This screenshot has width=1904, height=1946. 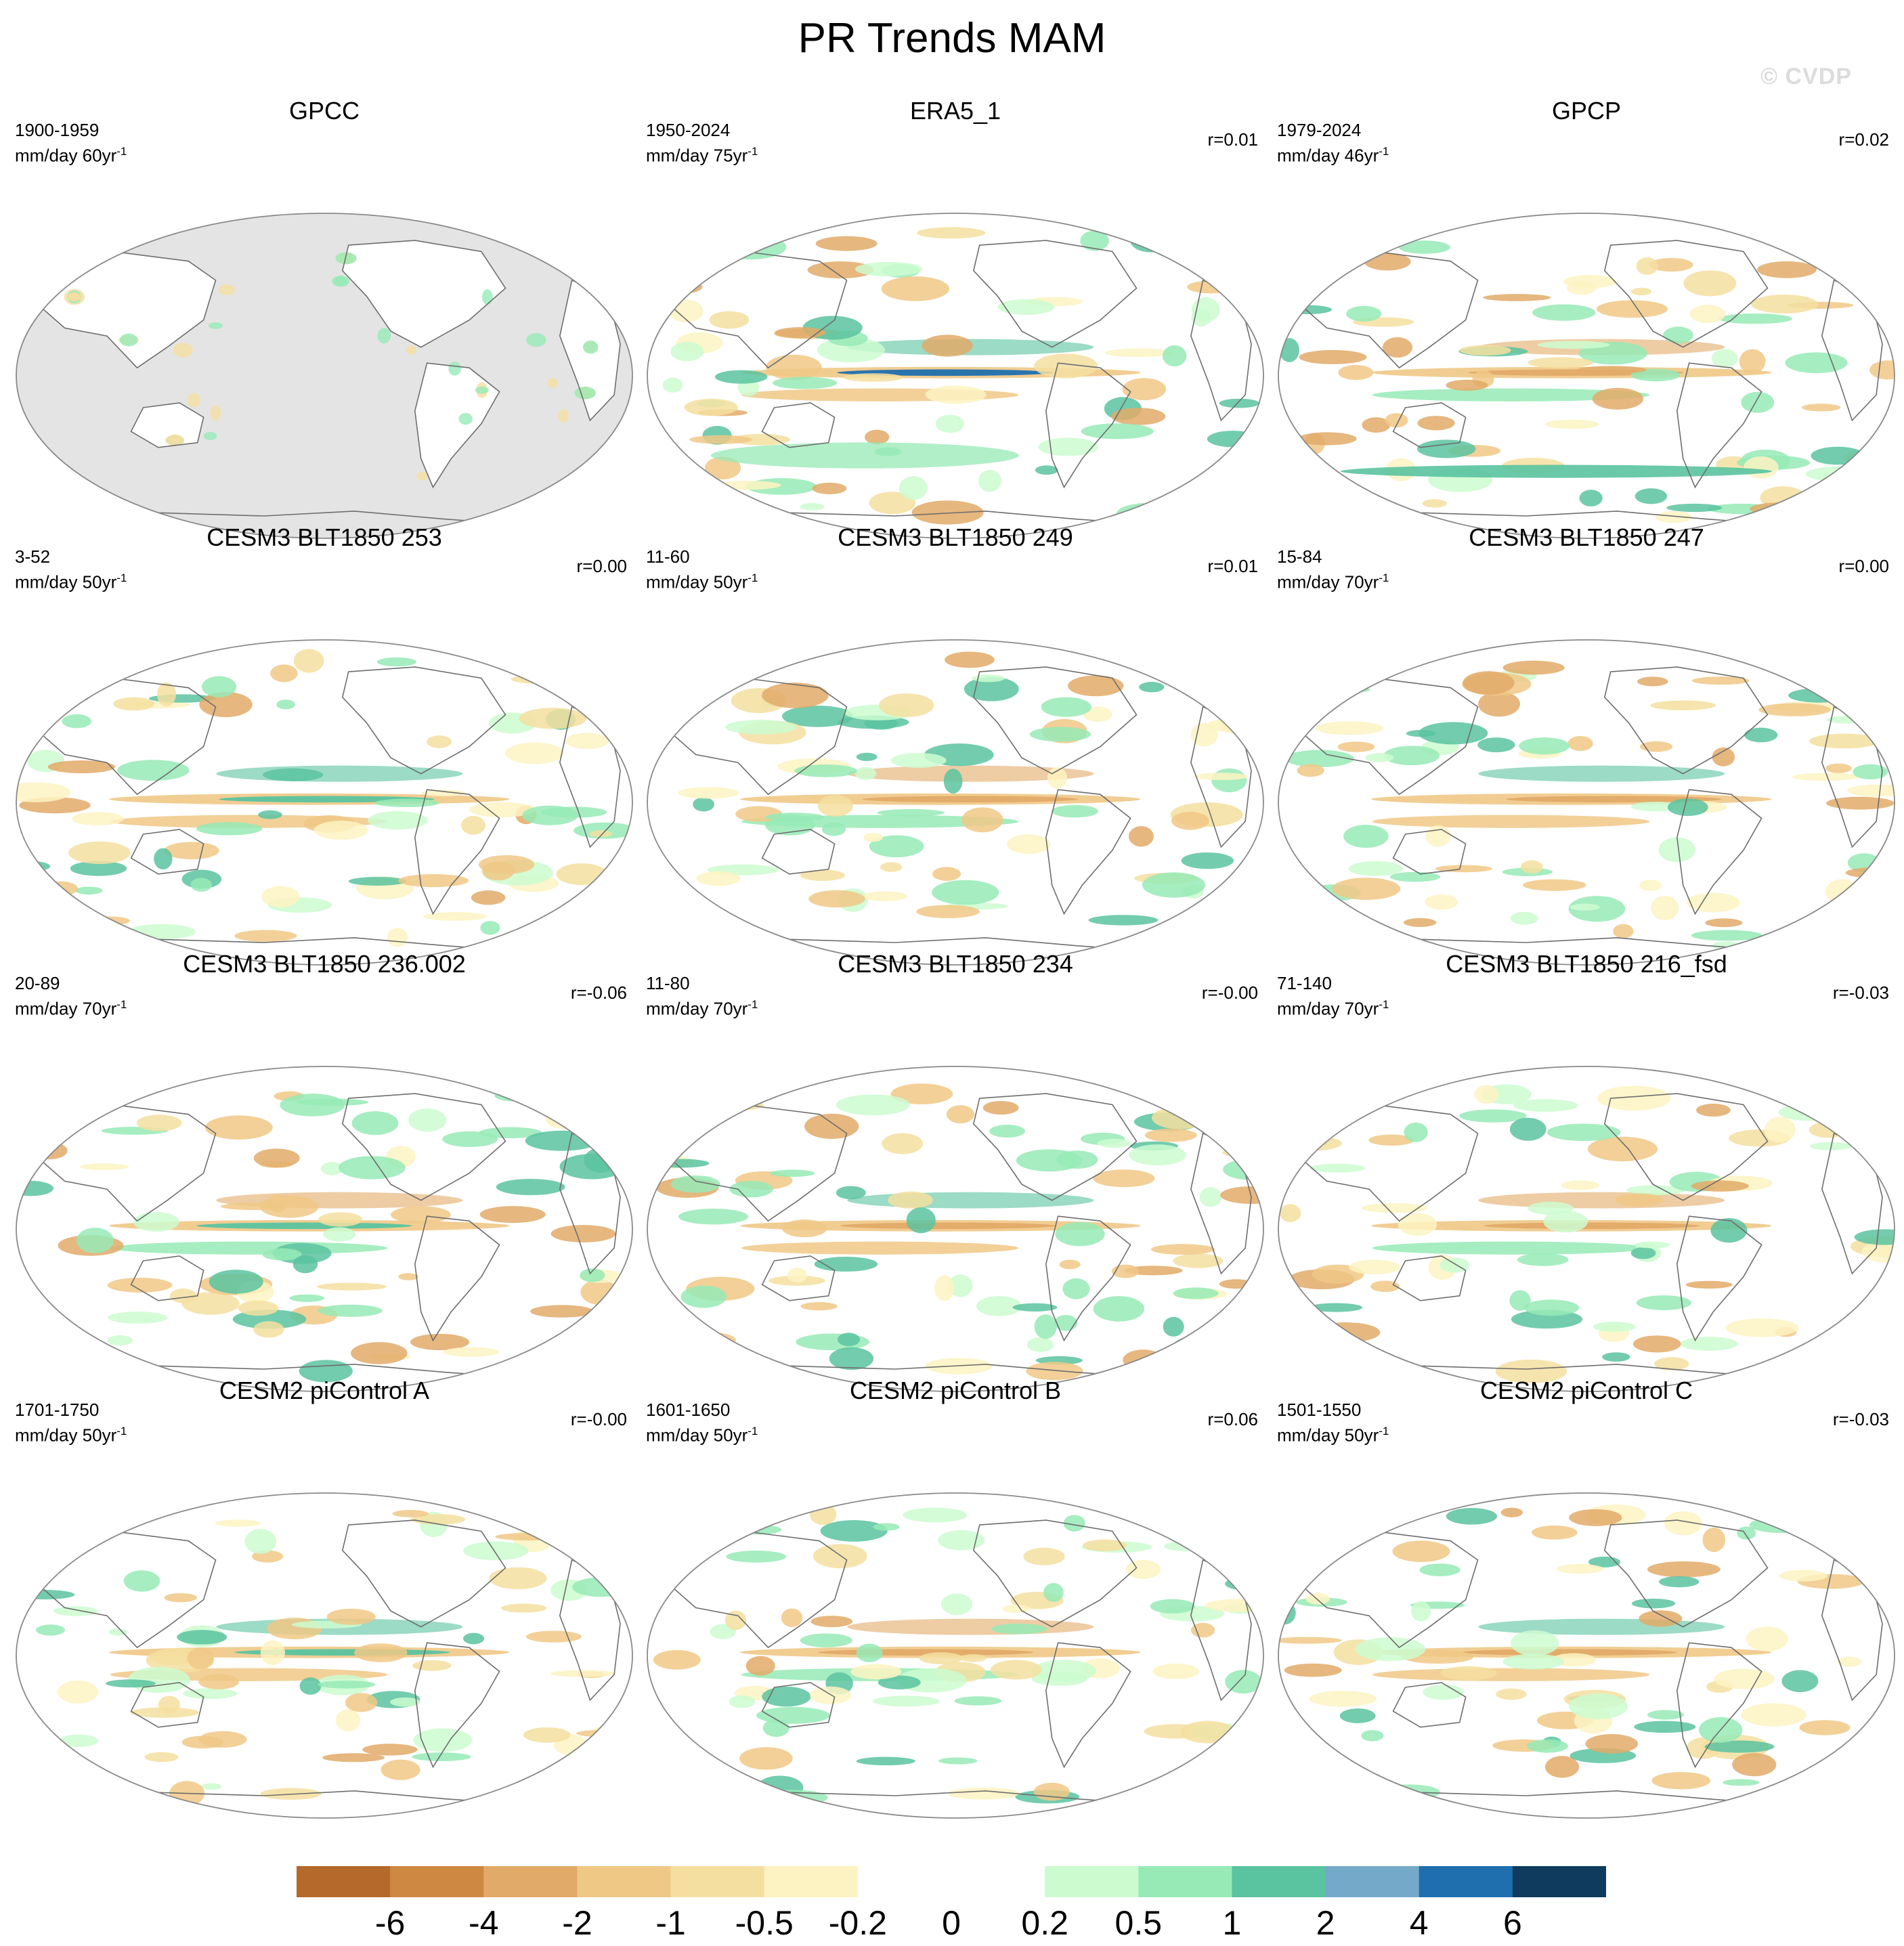 I want to click on panel-units: mm/day 60yr-1, so click(x=71, y=154).